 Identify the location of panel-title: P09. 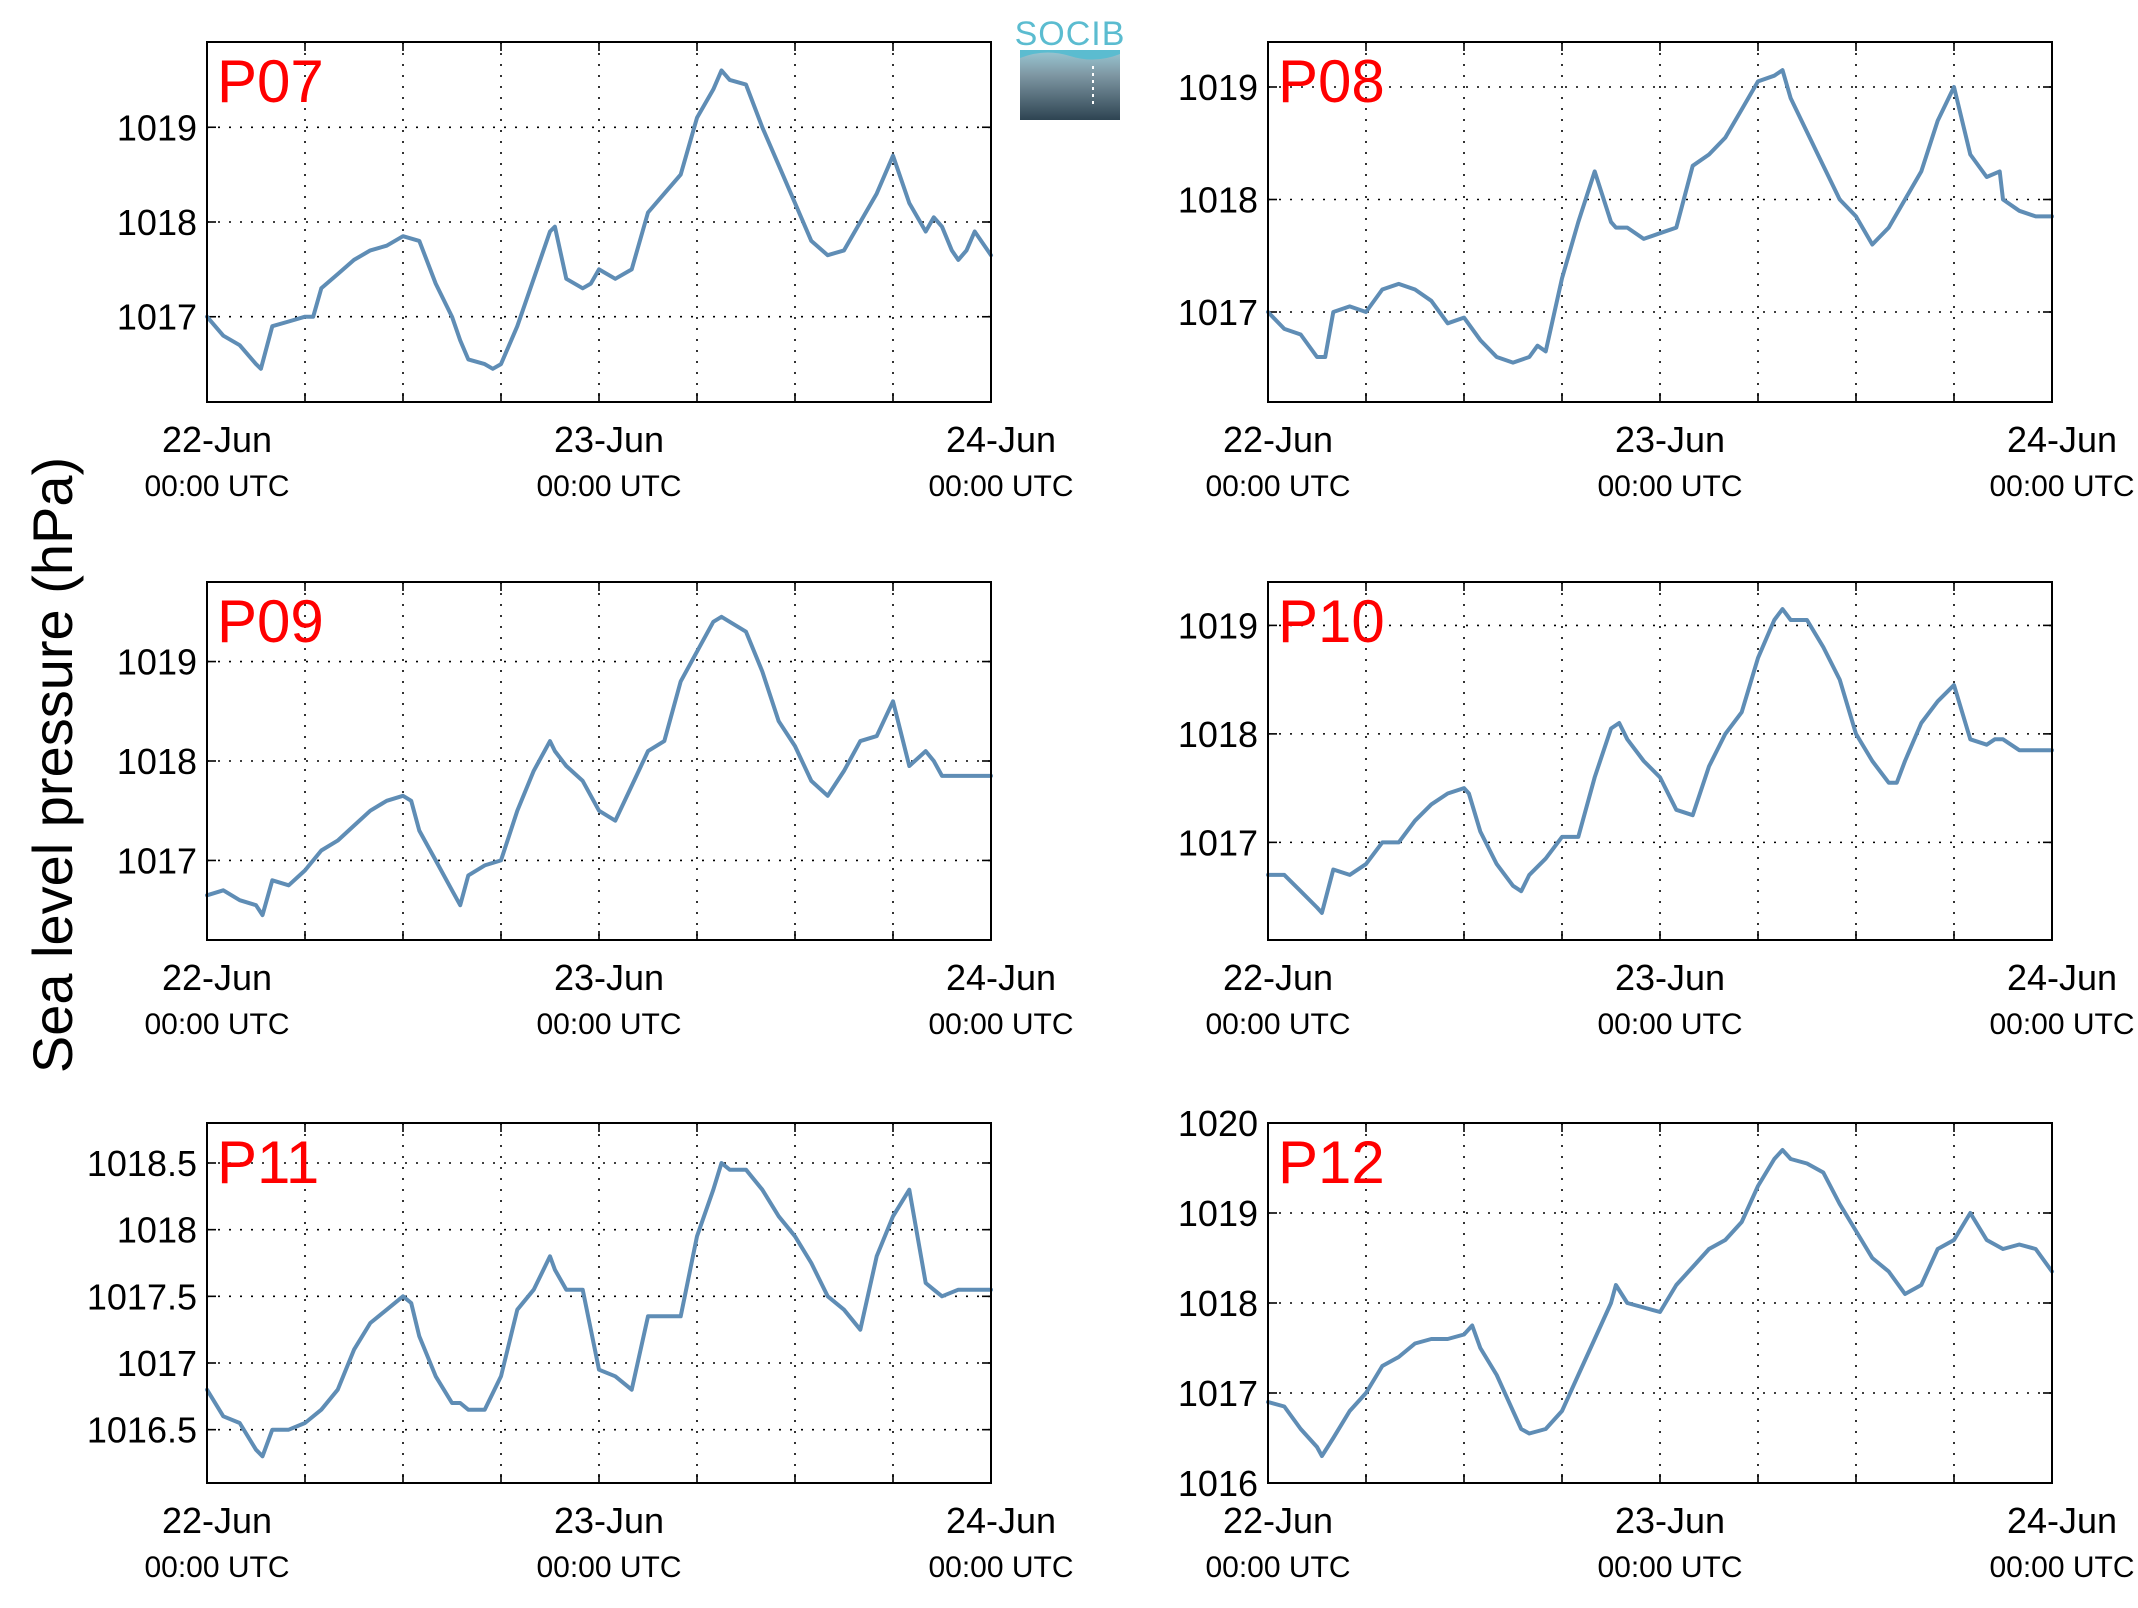
(270, 621).